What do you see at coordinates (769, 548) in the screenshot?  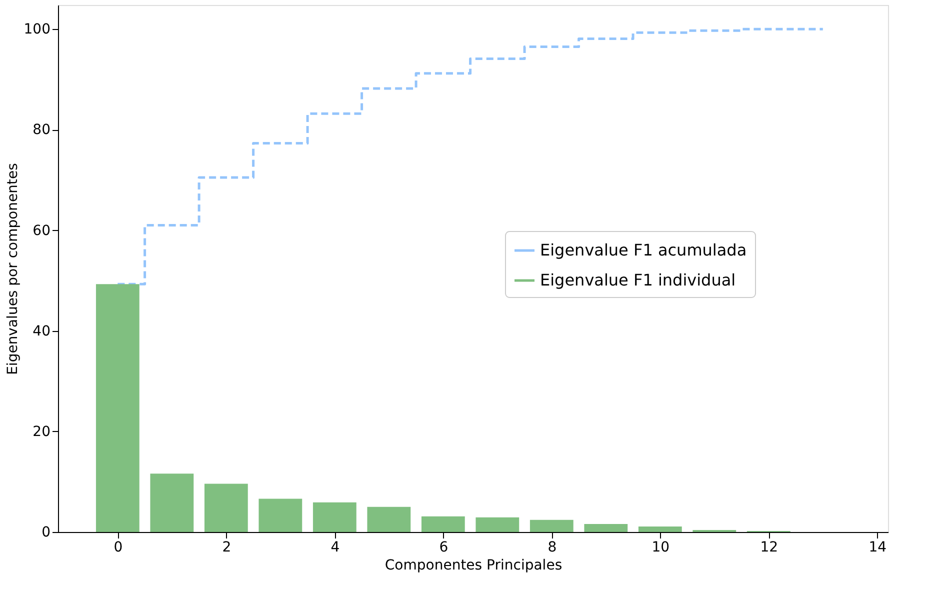 I see `x-tick-label: 12` at bounding box center [769, 548].